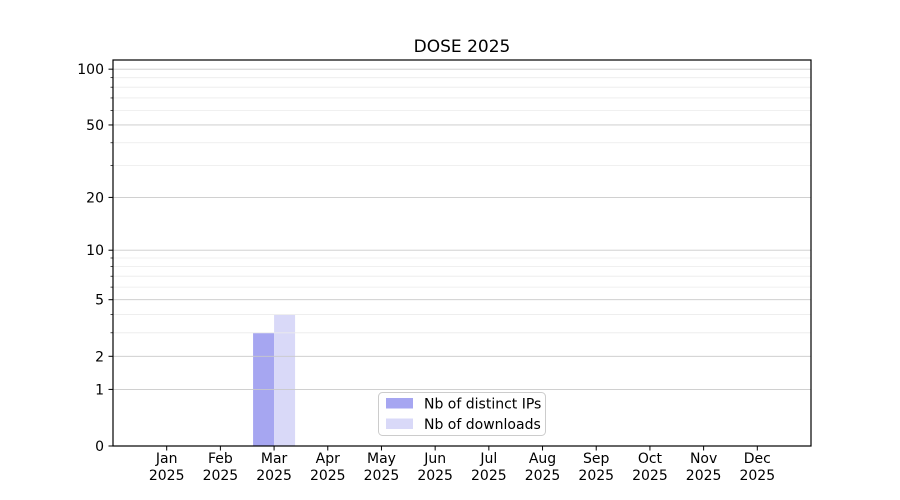 Image resolution: width=900 pixels, height=500 pixels. What do you see at coordinates (399, 403) in the screenshot?
I see `legend-swatch-distinct-ips` at bounding box center [399, 403].